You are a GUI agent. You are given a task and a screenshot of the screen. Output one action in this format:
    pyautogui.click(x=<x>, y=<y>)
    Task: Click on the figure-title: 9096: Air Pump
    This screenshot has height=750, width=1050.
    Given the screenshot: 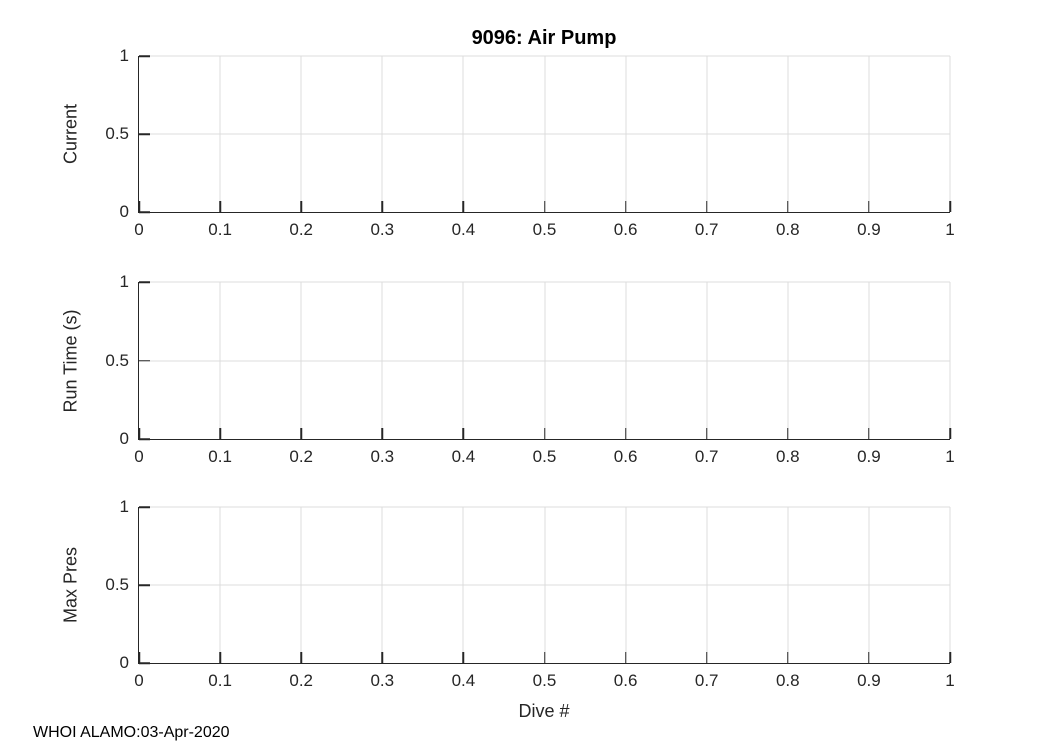 What is the action you would take?
    pyautogui.click(x=544, y=38)
    